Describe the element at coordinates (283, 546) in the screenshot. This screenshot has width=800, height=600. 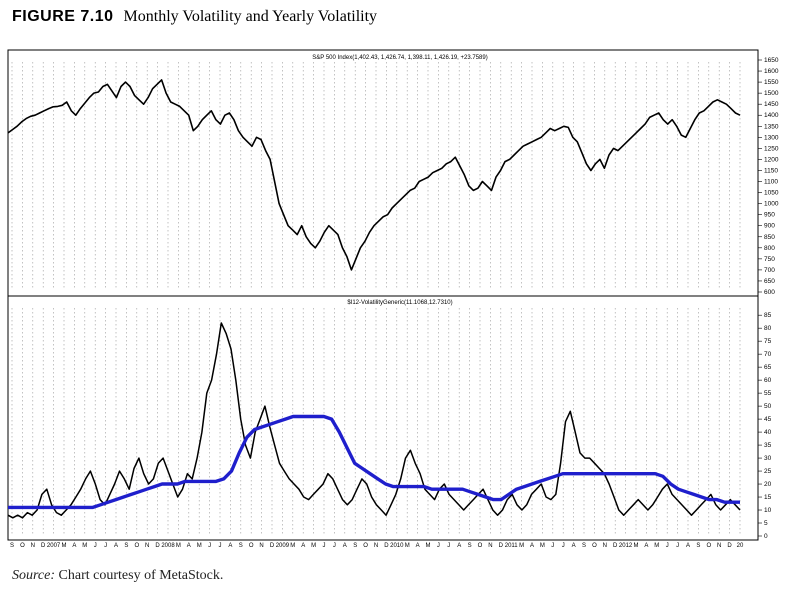
I see `x-tick-label: 2009` at that location.